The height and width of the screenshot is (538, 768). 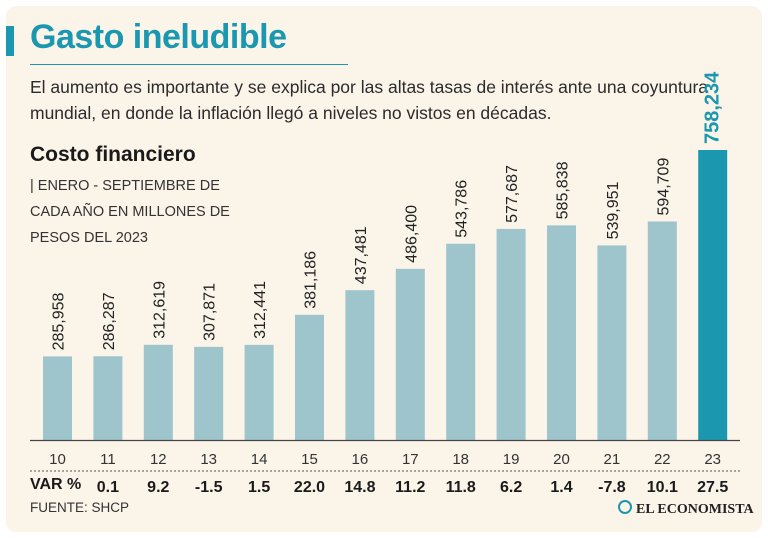 I want to click on variation-15: 22.0, so click(x=309, y=487).